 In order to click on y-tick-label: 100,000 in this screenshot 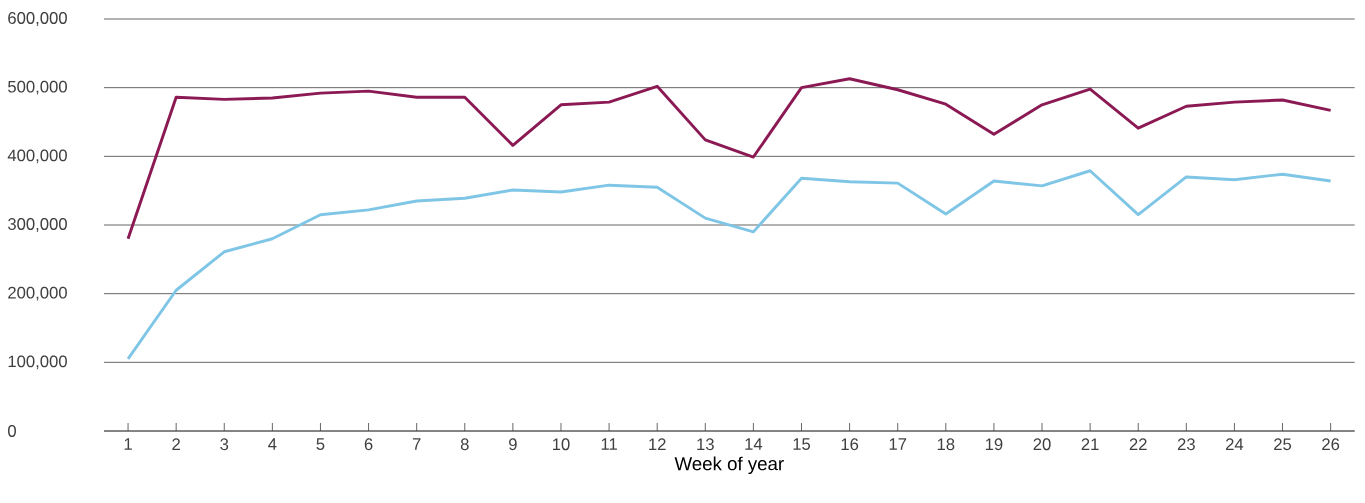, I will do `click(37, 362)`.